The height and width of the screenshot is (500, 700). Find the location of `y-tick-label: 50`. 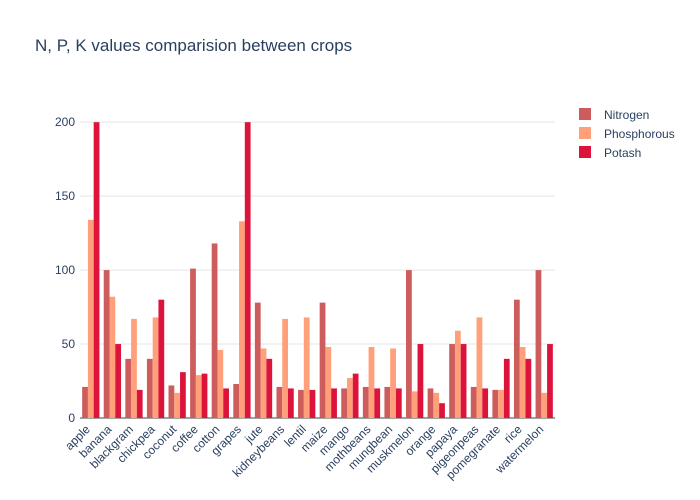

y-tick-label: 50 is located at coordinates (69, 344).